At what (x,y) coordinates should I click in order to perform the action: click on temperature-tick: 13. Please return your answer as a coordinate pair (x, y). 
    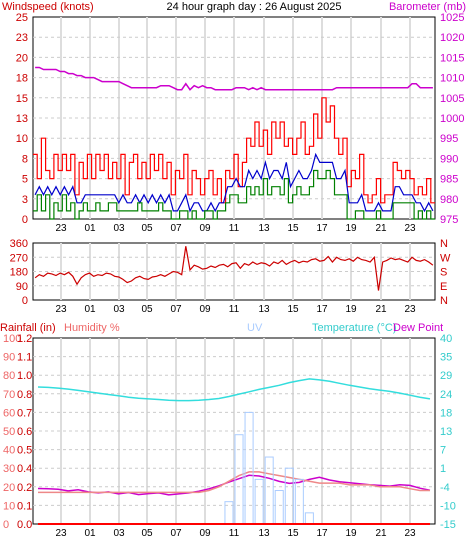
    Looking at the image, I should click on (446, 432).